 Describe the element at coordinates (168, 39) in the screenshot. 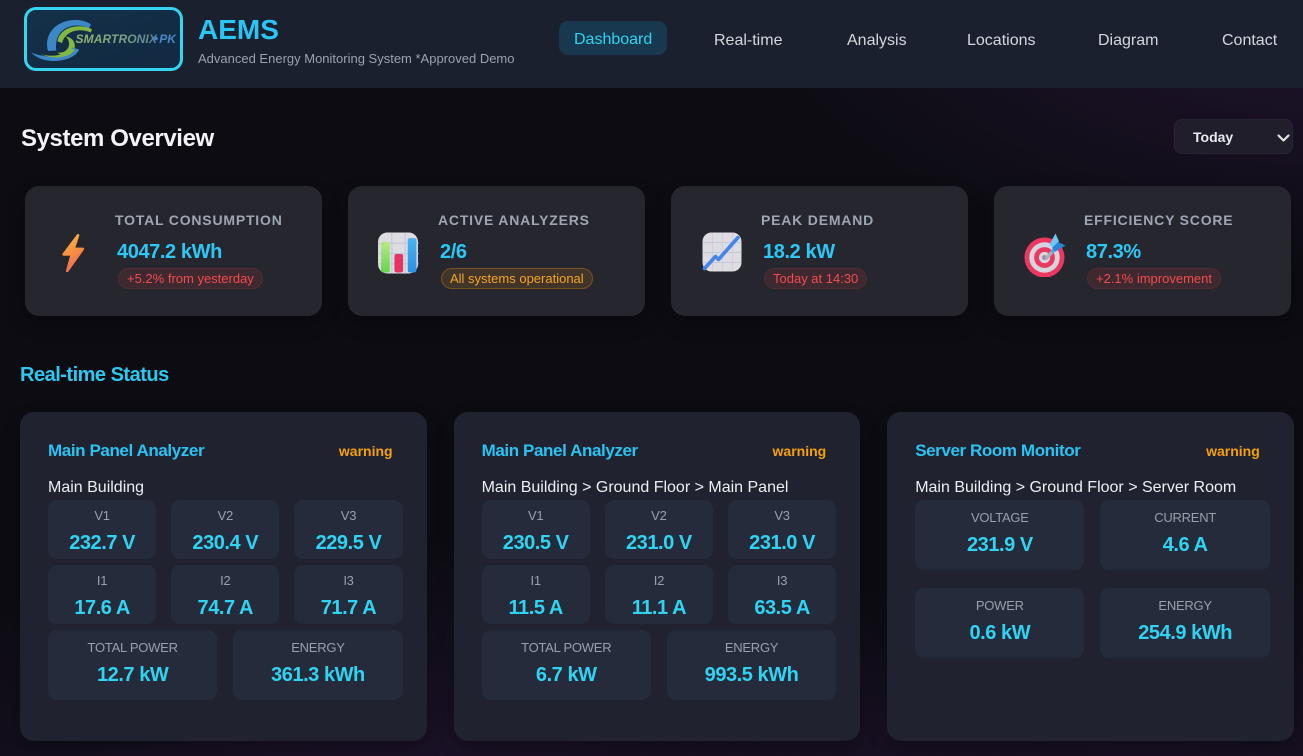

I see `svg-text: PK` at that location.